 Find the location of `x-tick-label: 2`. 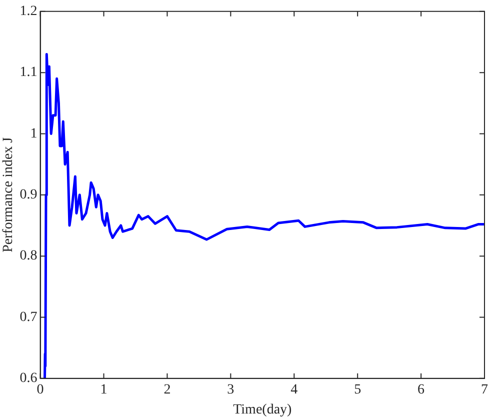

x-tick-label: 2 is located at coordinates (167, 390).